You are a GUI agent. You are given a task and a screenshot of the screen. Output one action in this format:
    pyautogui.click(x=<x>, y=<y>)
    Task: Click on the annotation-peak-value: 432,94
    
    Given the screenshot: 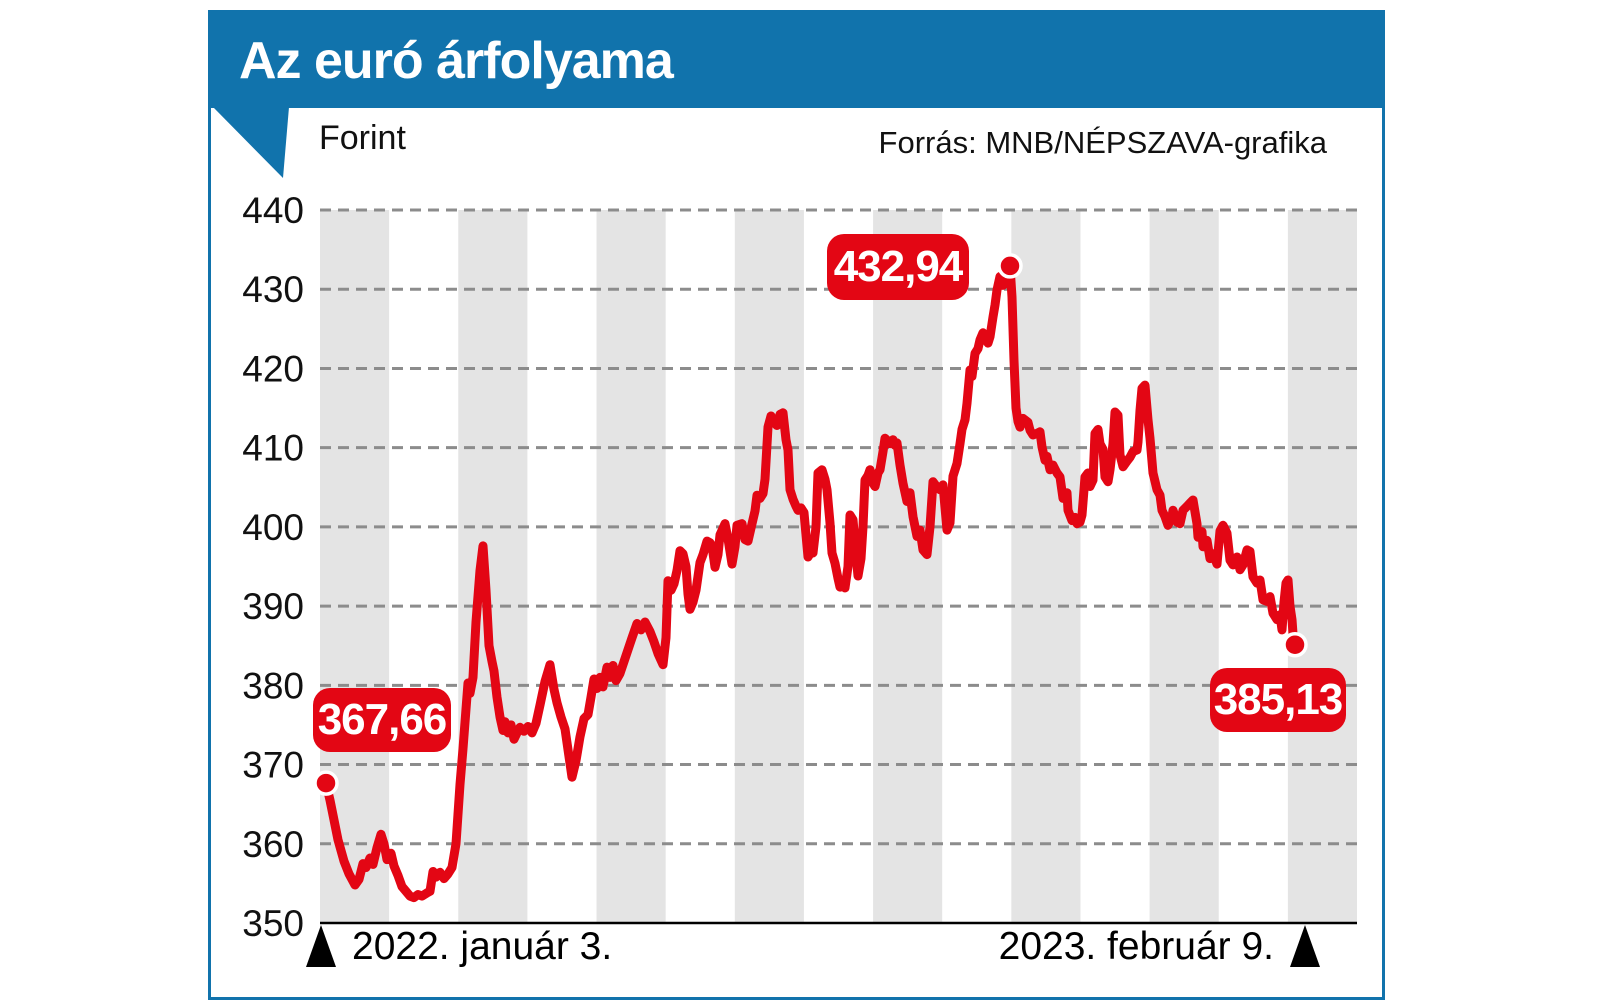 What is the action you would take?
    pyautogui.click(x=898, y=267)
    